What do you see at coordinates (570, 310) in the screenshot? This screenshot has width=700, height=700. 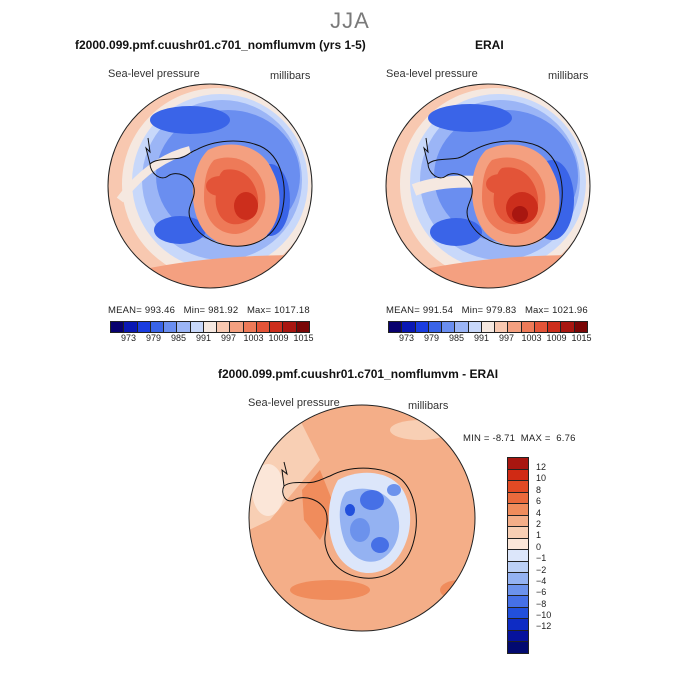 I see `panel2-max-value: 1021.96` at bounding box center [570, 310].